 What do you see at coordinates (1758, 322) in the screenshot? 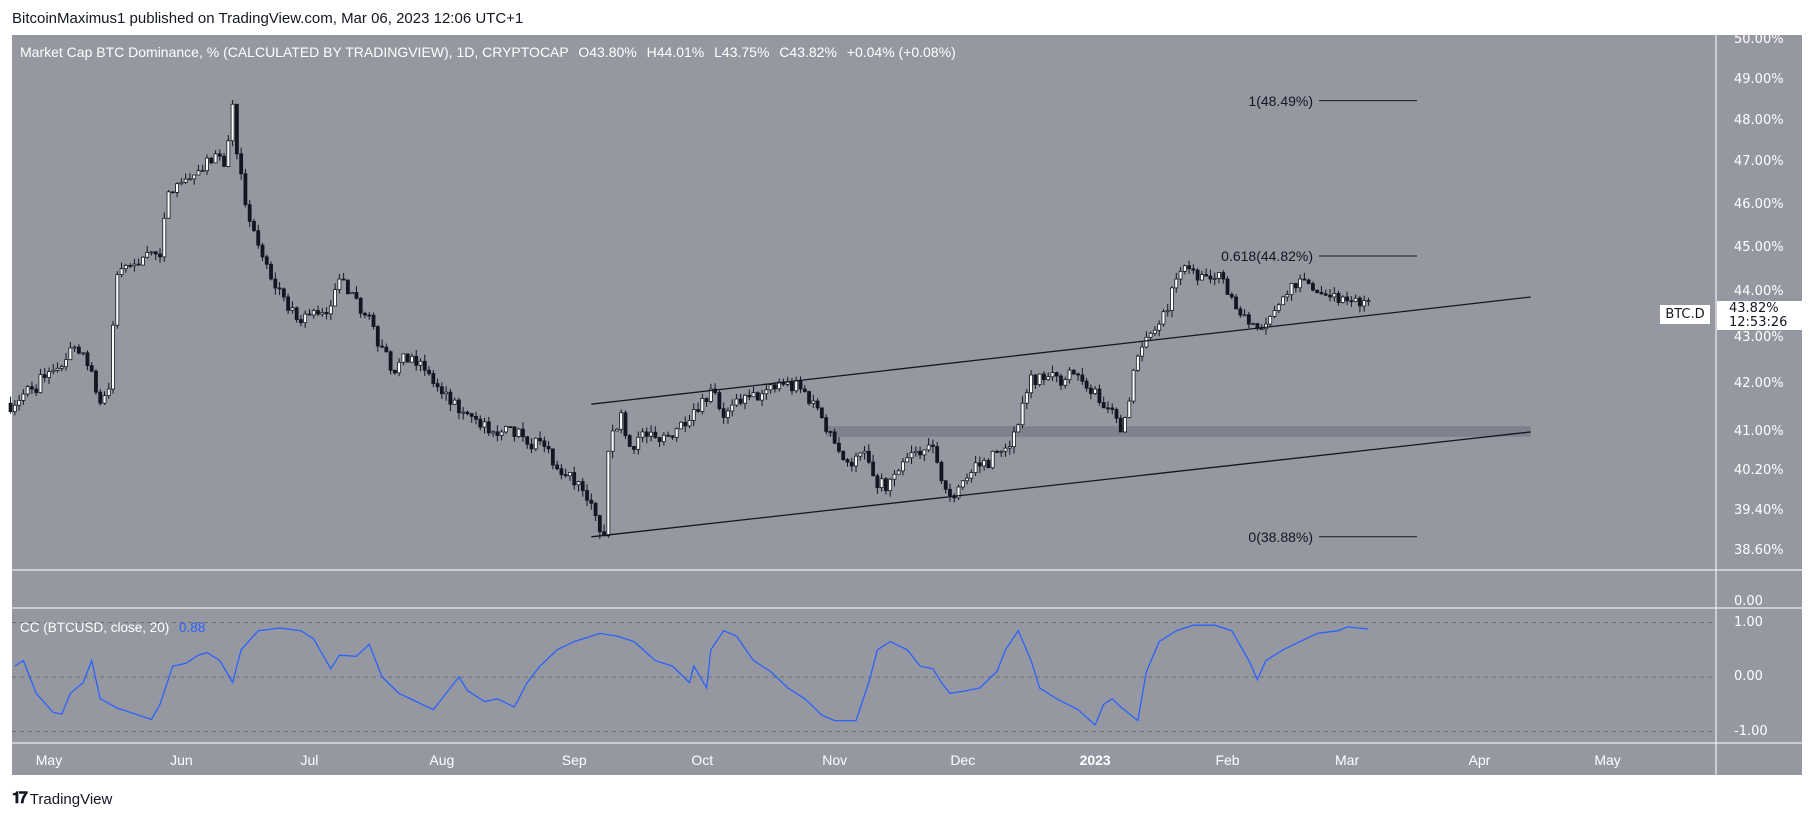
I see `bar-countdown: 12:53:26` at bounding box center [1758, 322].